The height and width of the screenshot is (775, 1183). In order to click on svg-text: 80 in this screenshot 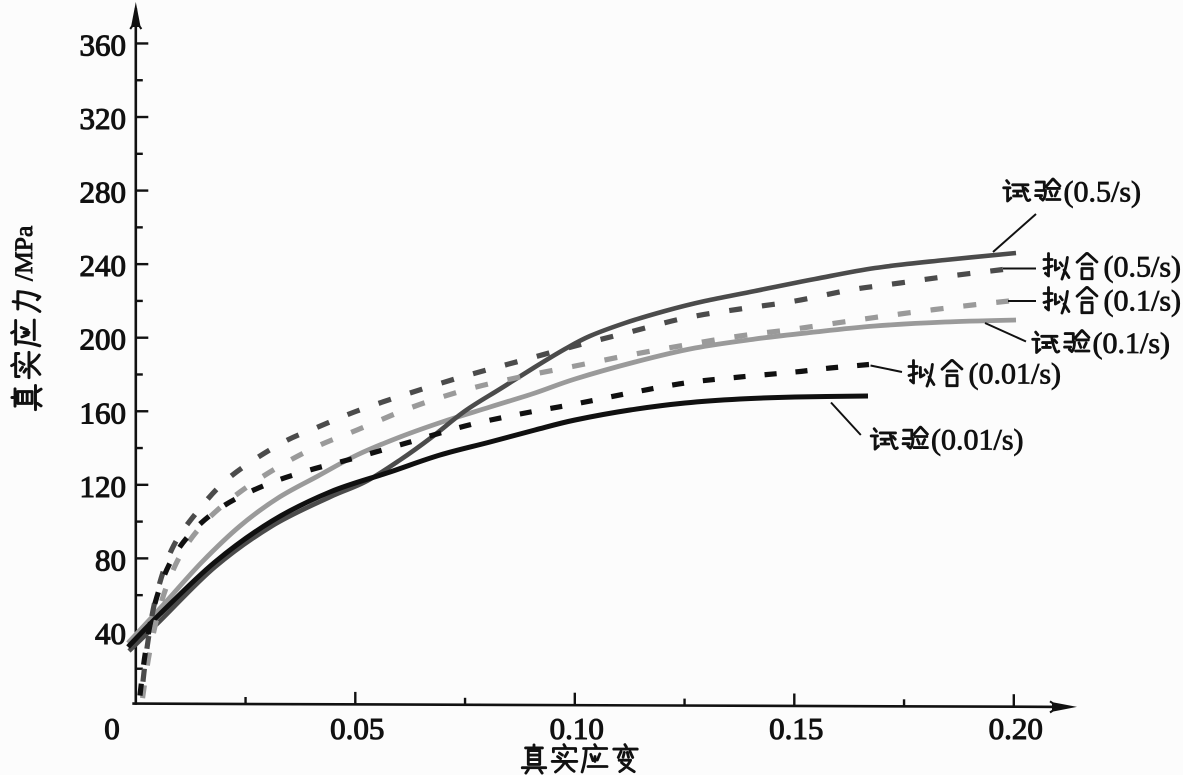, I will do `click(110, 559)`.